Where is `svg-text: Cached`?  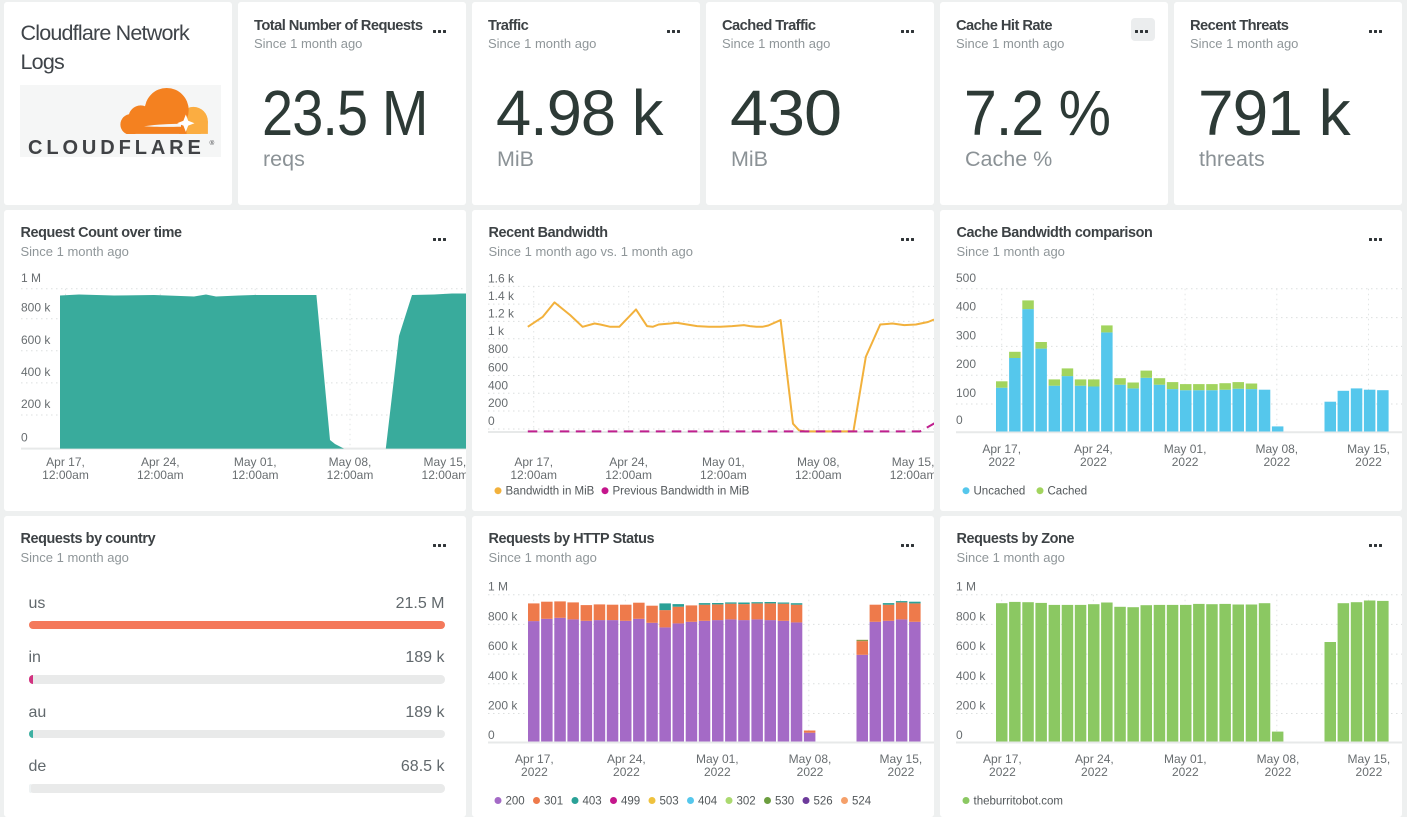
svg-text: Cached is located at coordinates (1068, 492).